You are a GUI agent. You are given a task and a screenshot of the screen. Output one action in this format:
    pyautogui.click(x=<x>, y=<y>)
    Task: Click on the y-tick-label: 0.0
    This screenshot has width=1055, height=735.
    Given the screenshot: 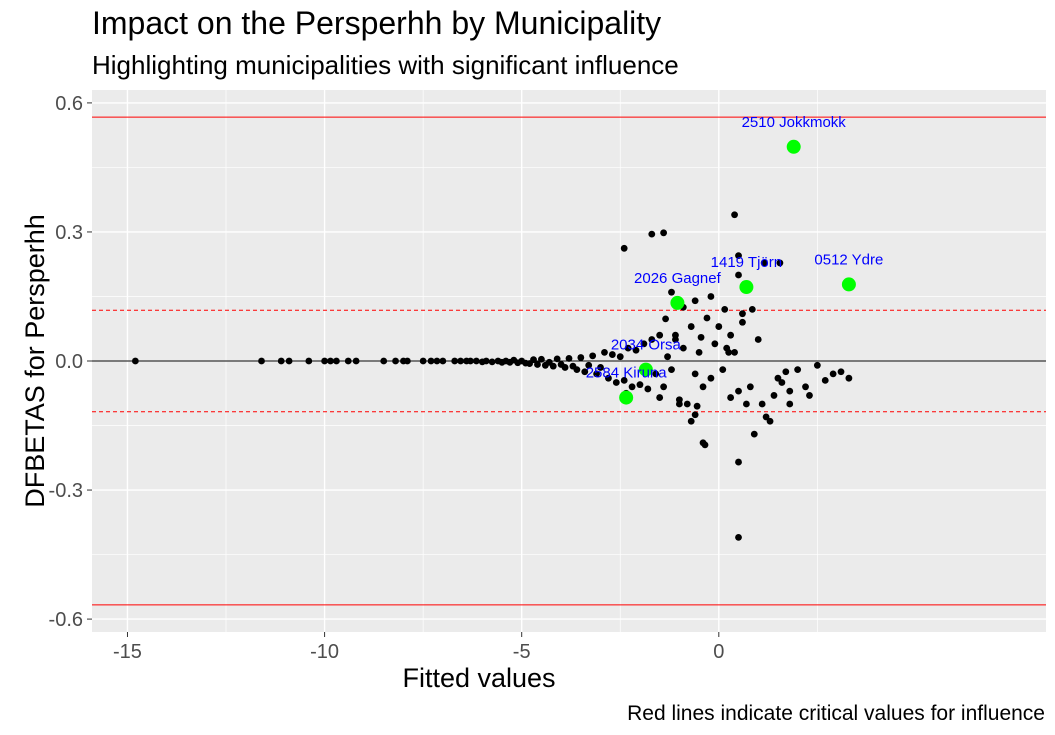 What is the action you would take?
    pyautogui.click(x=69, y=362)
    